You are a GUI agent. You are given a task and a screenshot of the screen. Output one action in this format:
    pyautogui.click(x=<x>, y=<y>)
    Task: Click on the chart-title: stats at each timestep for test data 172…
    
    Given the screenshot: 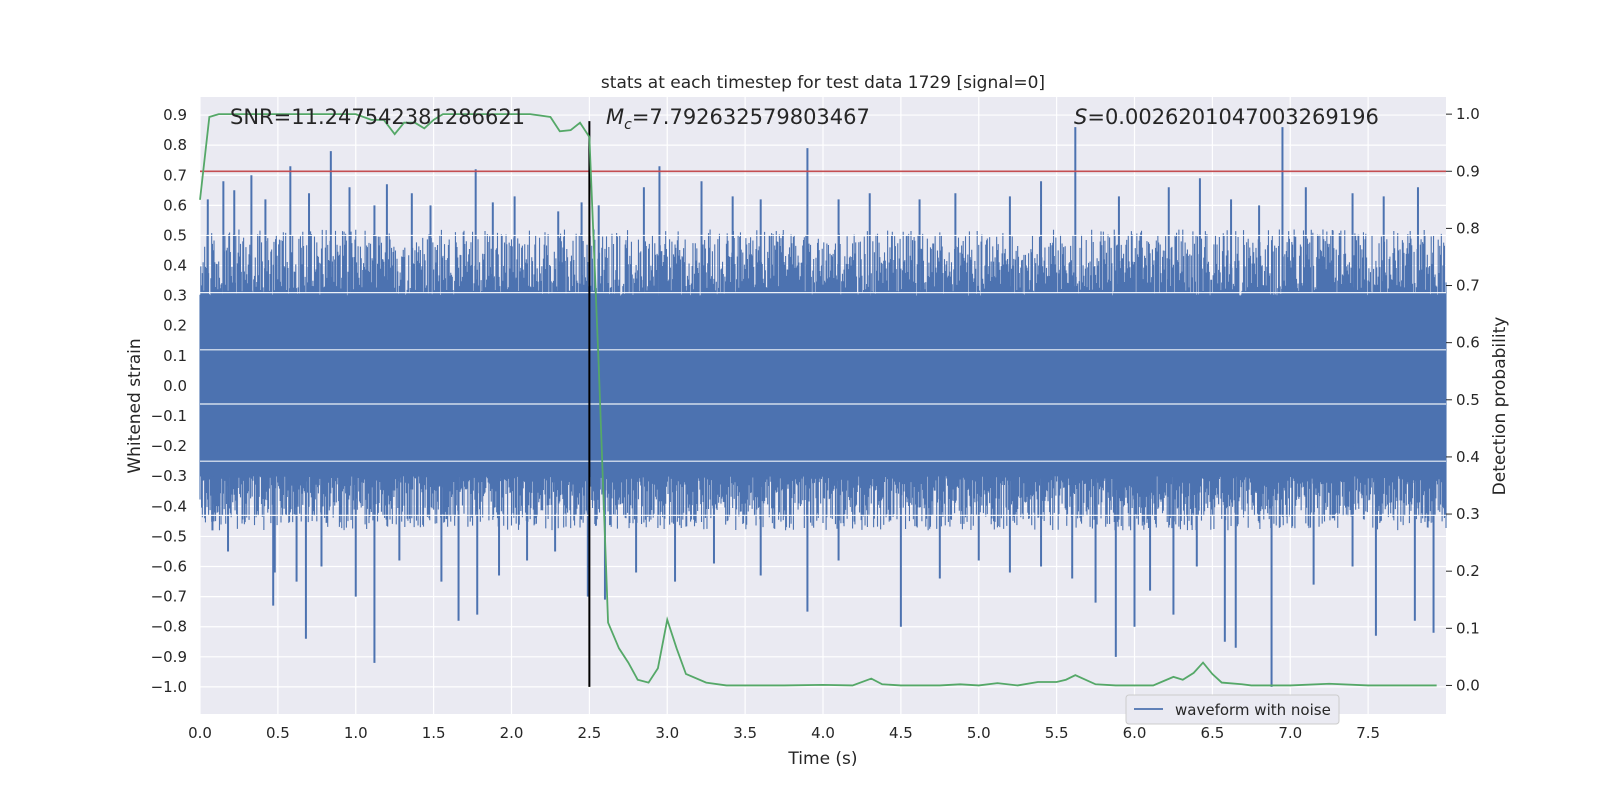 What is the action you would take?
    pyautogui.click(x=823, y=83)
    